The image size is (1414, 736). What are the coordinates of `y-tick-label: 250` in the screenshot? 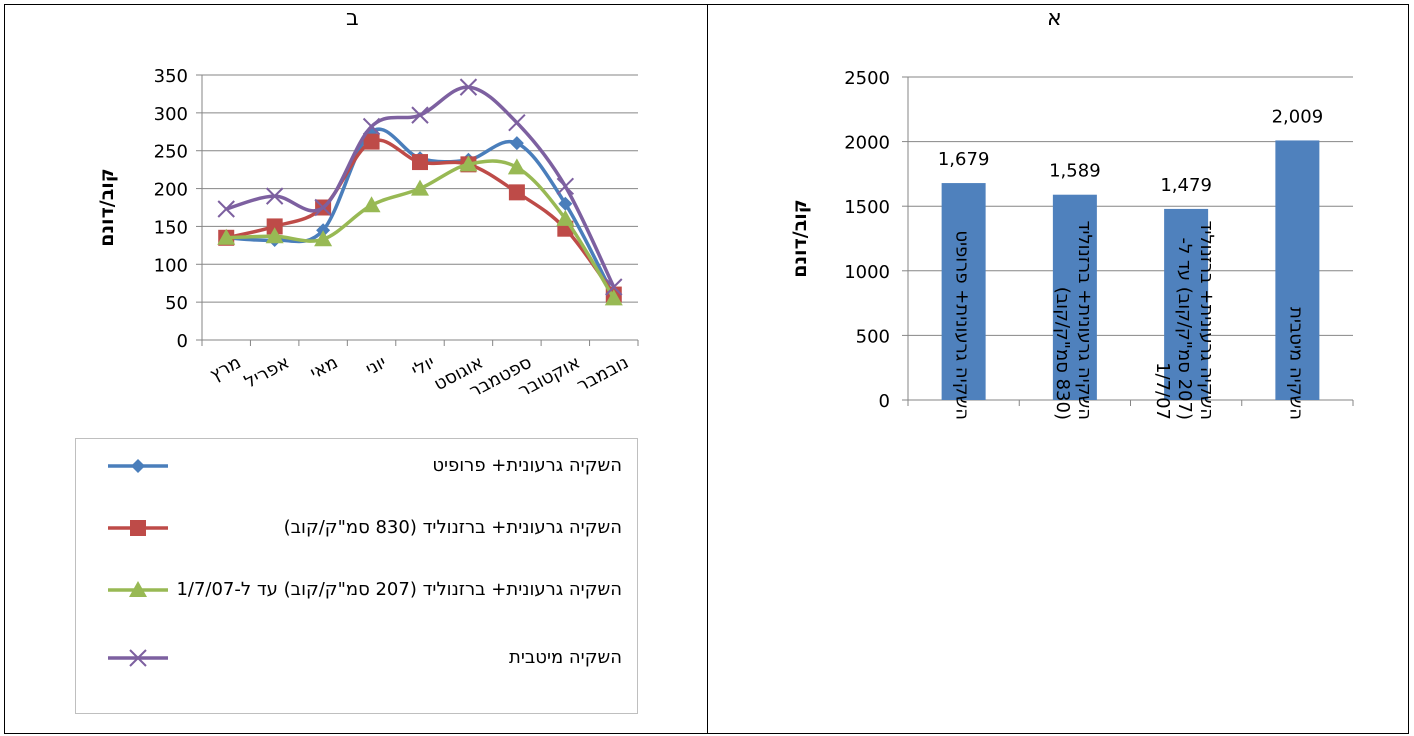 It's located at (171, 152).